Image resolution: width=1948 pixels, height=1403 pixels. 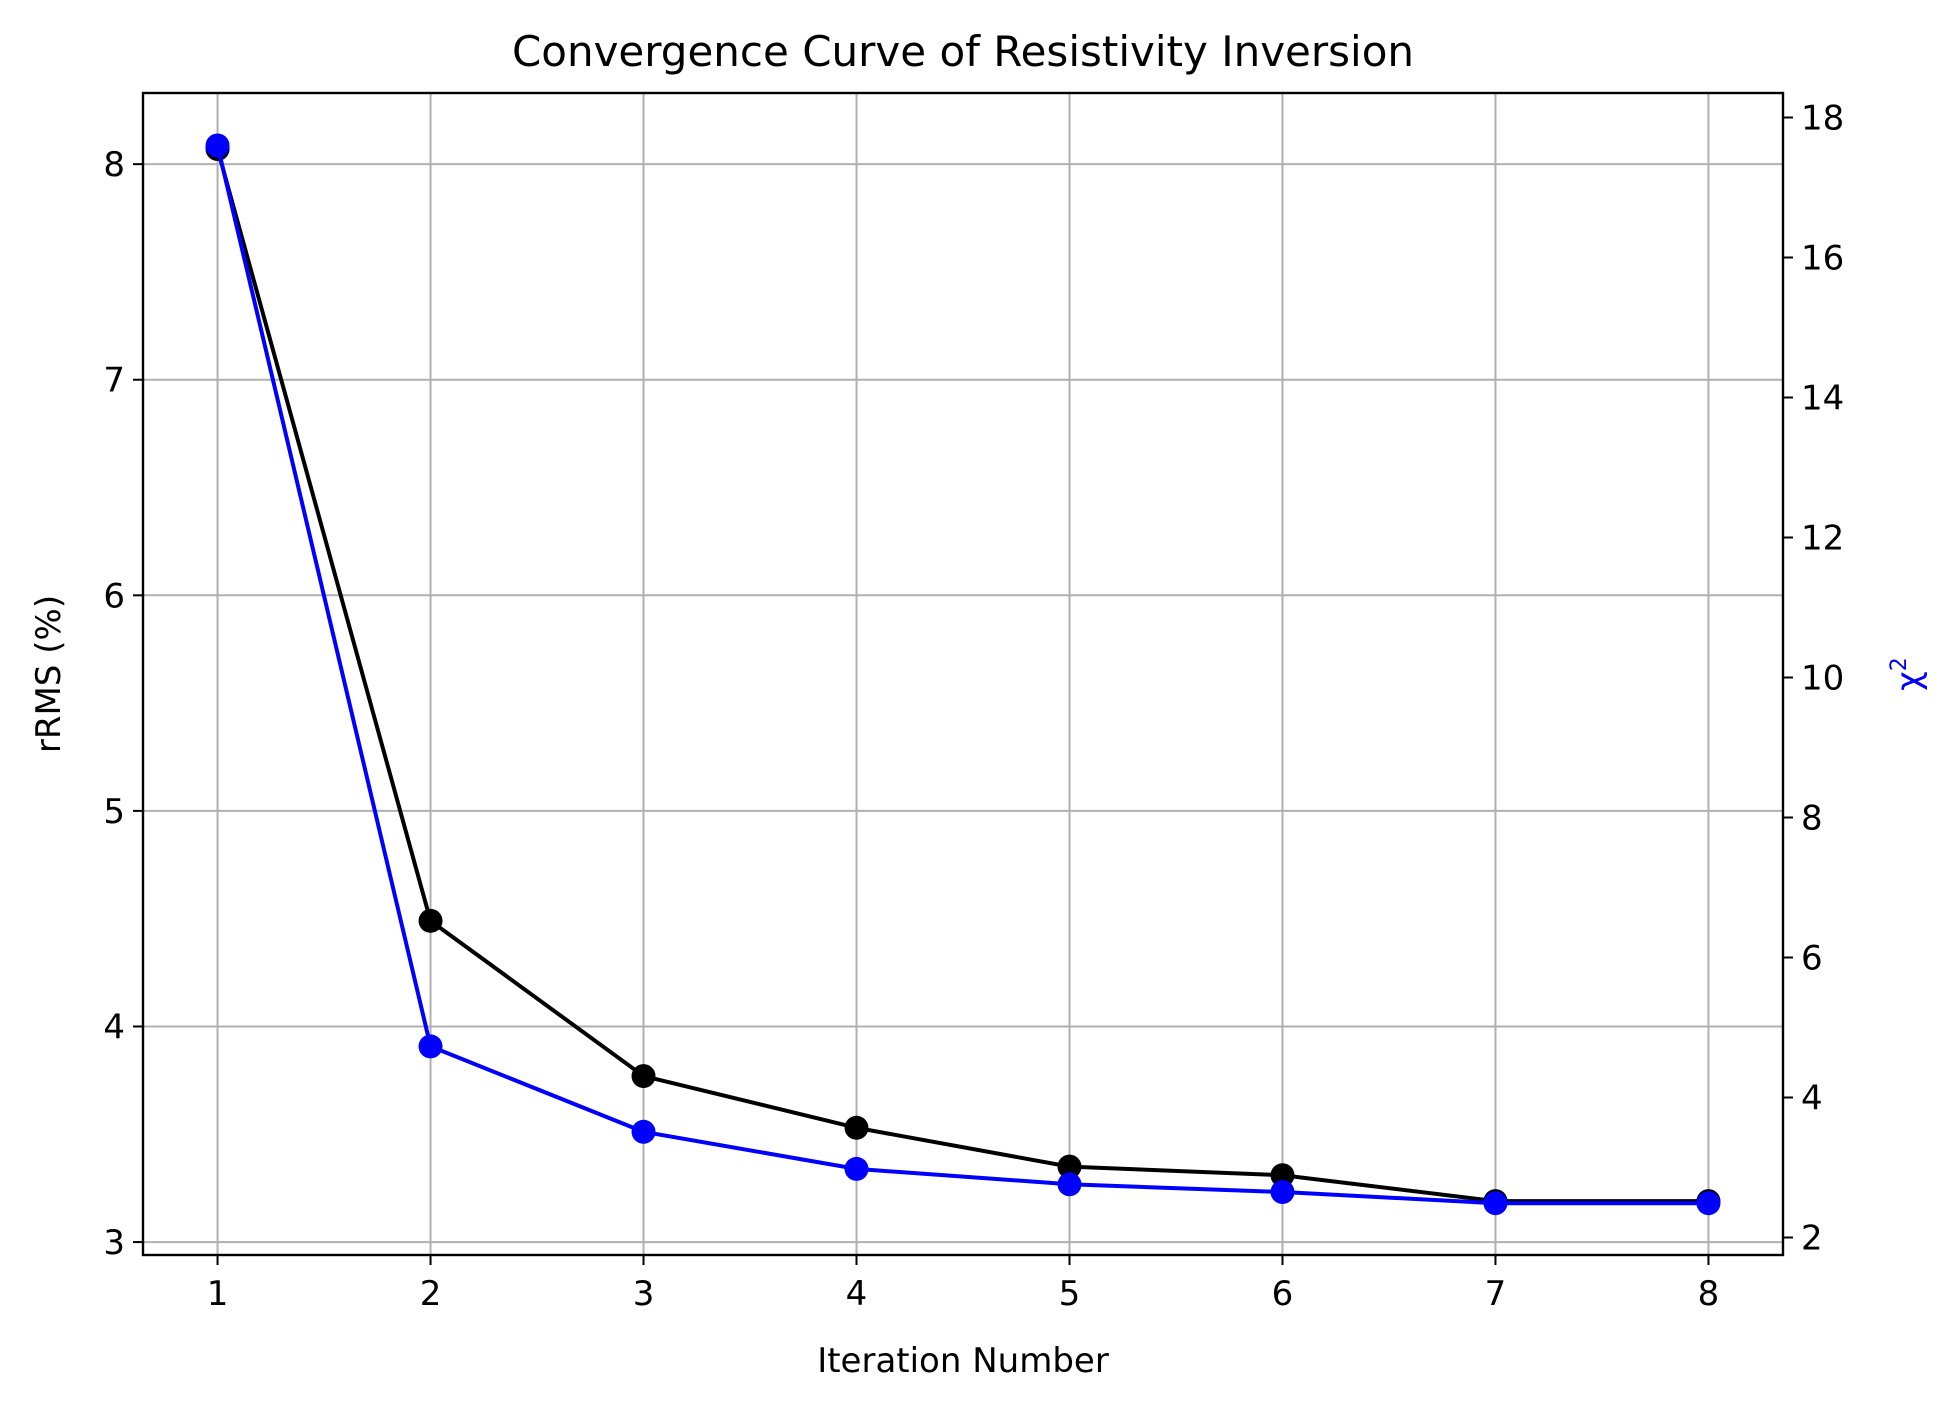 I want to click on x-tick-label: 3, so click(x=644, y=1294).